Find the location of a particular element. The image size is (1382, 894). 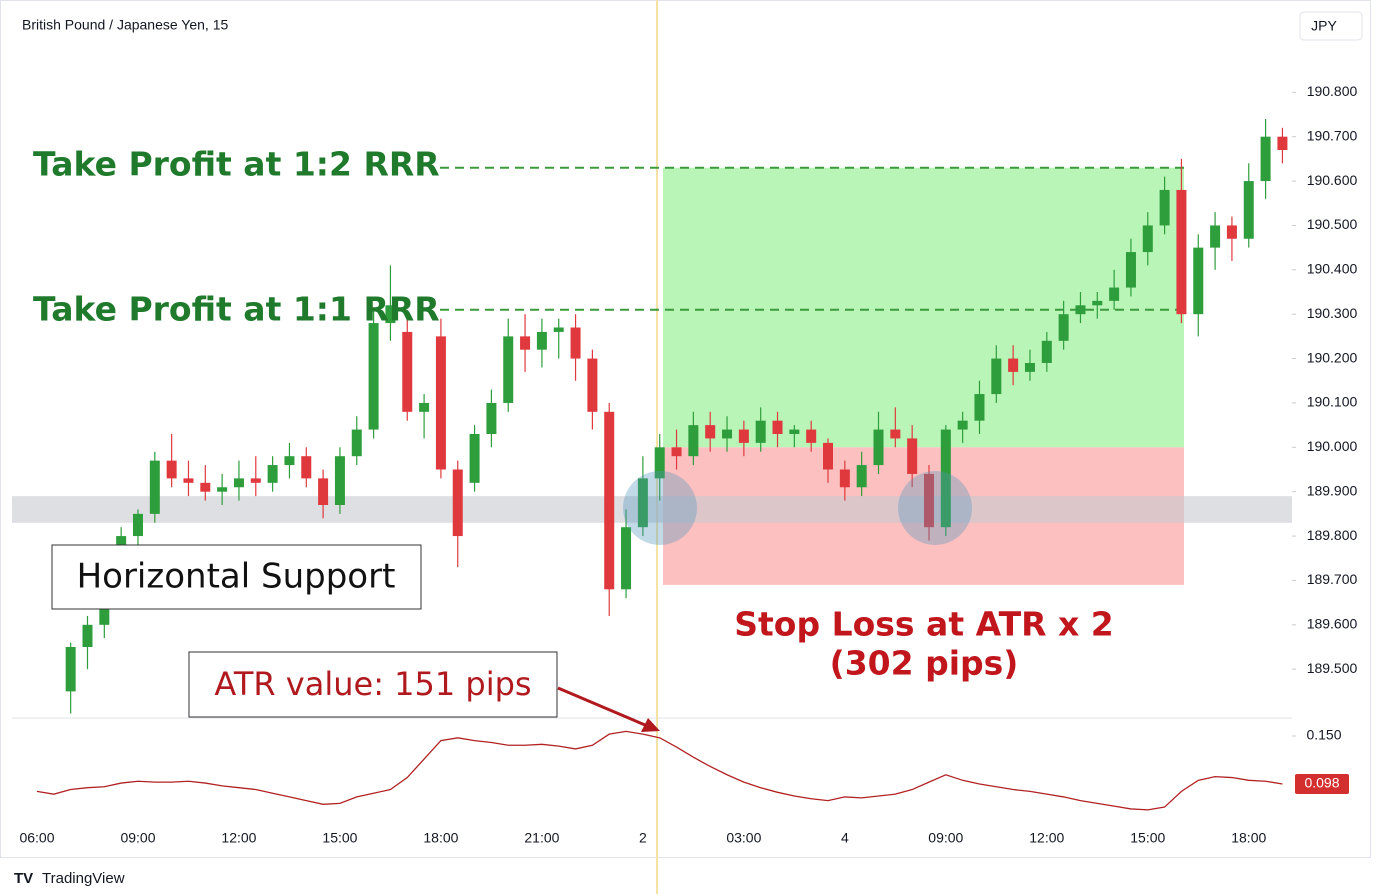

watermark: TradingView is located at coordinates (83, 878).